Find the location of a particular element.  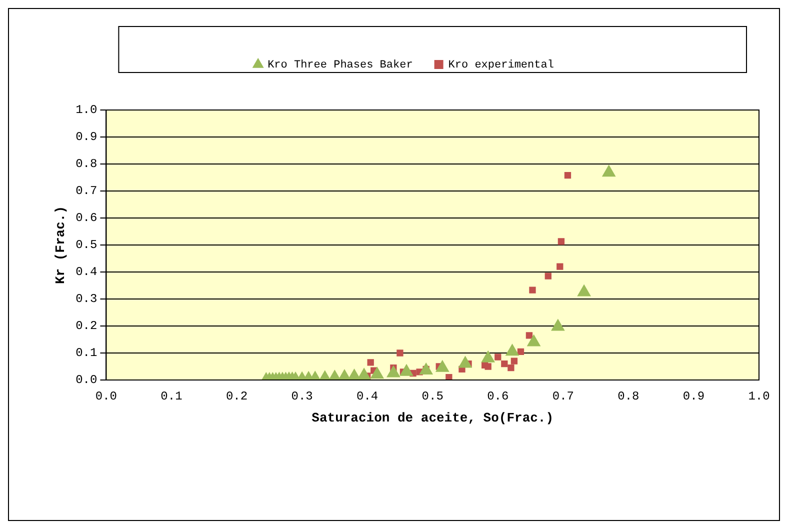

y-tick-label: 0.2 is located at coordinates (87, 326).